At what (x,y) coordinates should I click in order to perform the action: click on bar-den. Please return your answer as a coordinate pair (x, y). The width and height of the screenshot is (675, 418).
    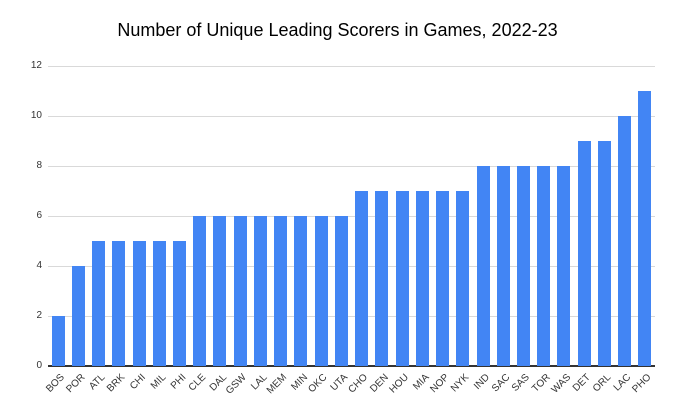
    Looking at the image, I should click on (382, 278).